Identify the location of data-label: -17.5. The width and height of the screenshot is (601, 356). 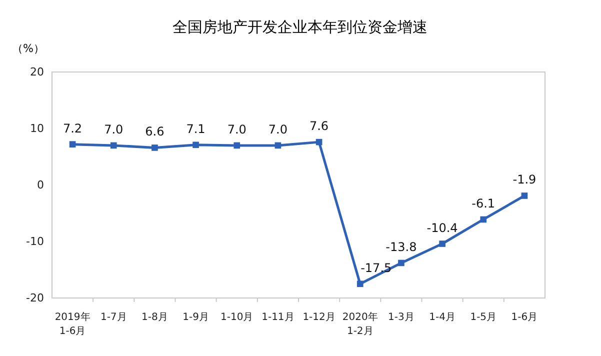
(376, 267).